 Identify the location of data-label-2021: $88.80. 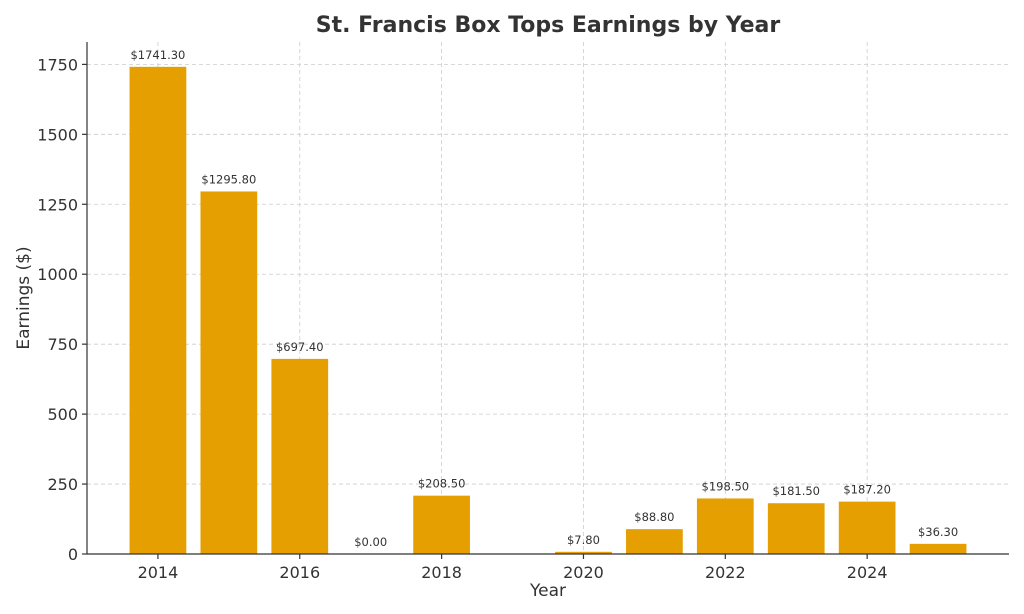
(654, 517).